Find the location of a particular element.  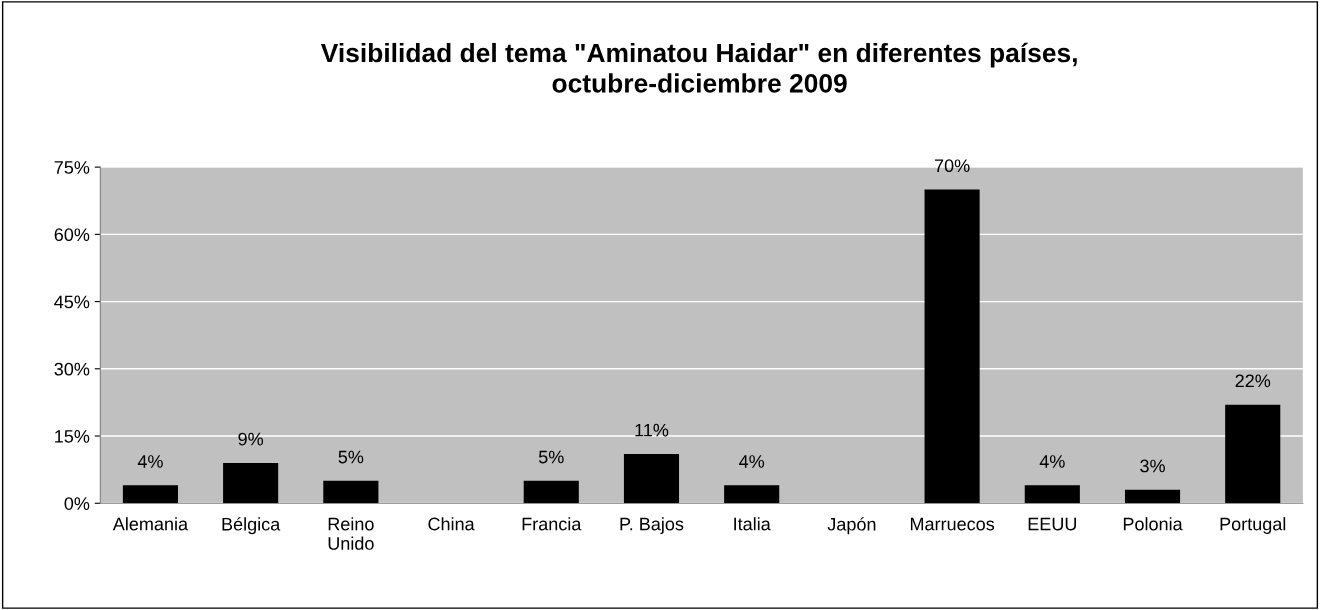

x-tick-label: Francia is located at coordinates (552, 524).